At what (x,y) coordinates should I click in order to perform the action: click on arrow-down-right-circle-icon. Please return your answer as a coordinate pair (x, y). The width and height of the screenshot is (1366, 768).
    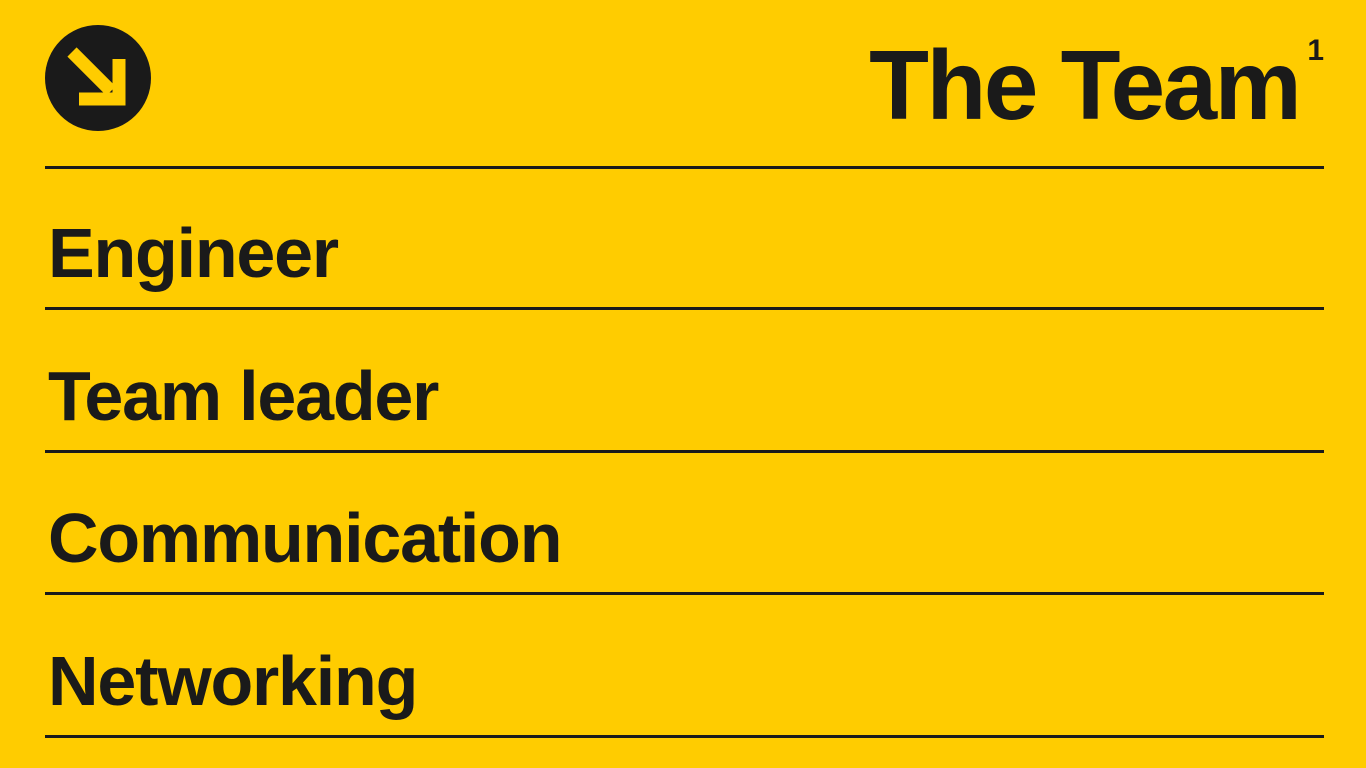
    Looking at the image, I should click on (98, 78).